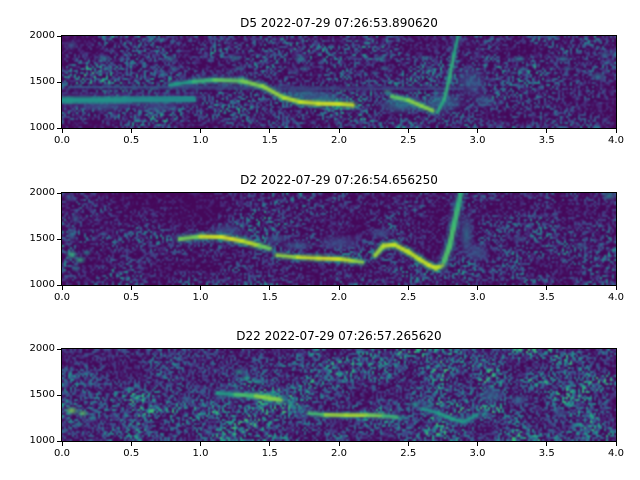 This screenshot has height=480, width=640. Describe the element at coordinates (339, 336) in the screenshot. I see `plot-title: D22 2022-07-29 07:26:57.265620` at that location.